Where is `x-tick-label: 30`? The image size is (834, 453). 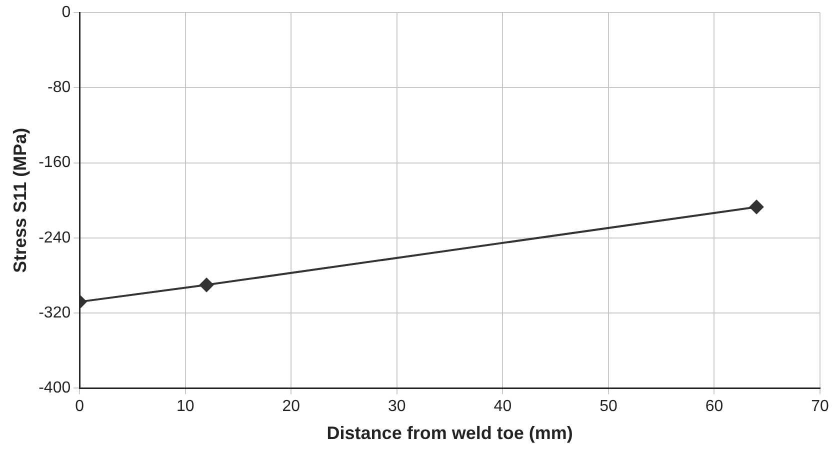 x-tick-label: 30 is located at coordinates (397, 407).